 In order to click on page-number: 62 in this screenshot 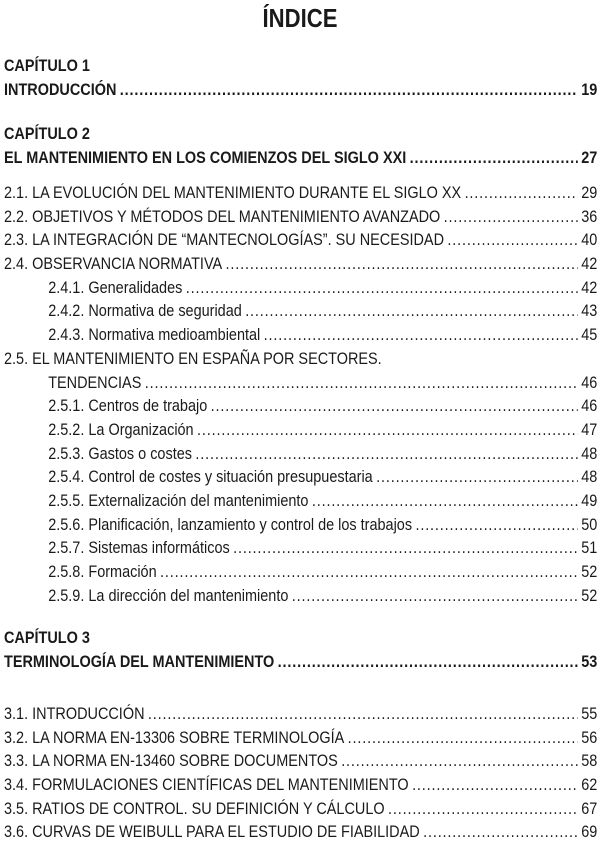, I will do `click(589, 785)`.